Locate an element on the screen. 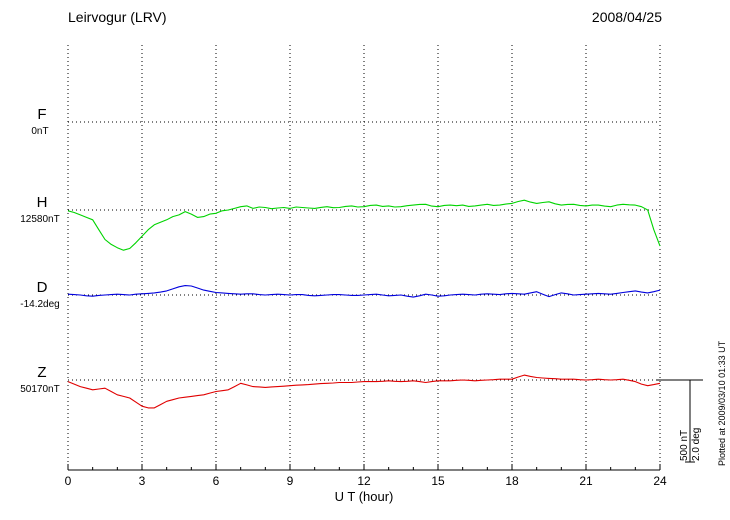  x-tick-label: 12 is located at coordinates (364, 481).